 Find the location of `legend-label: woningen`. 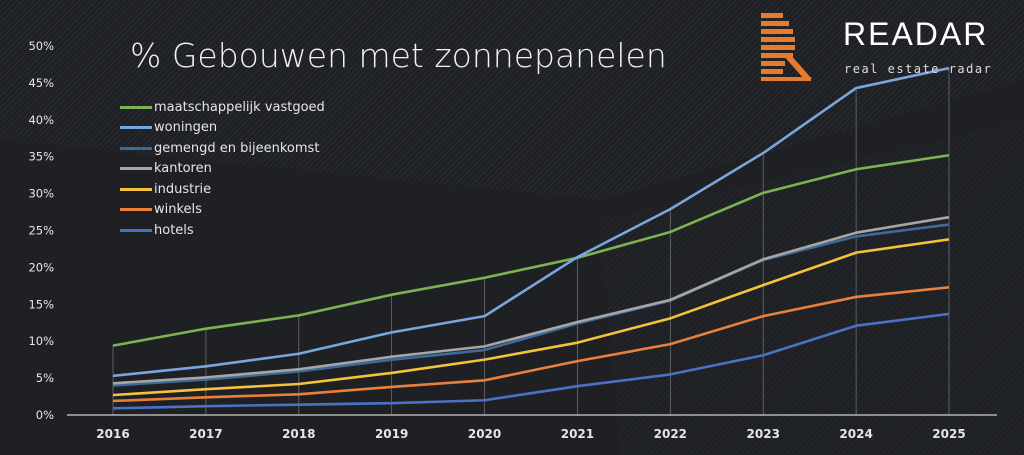

legend-label: woningen is located at coordinates (186, 128).